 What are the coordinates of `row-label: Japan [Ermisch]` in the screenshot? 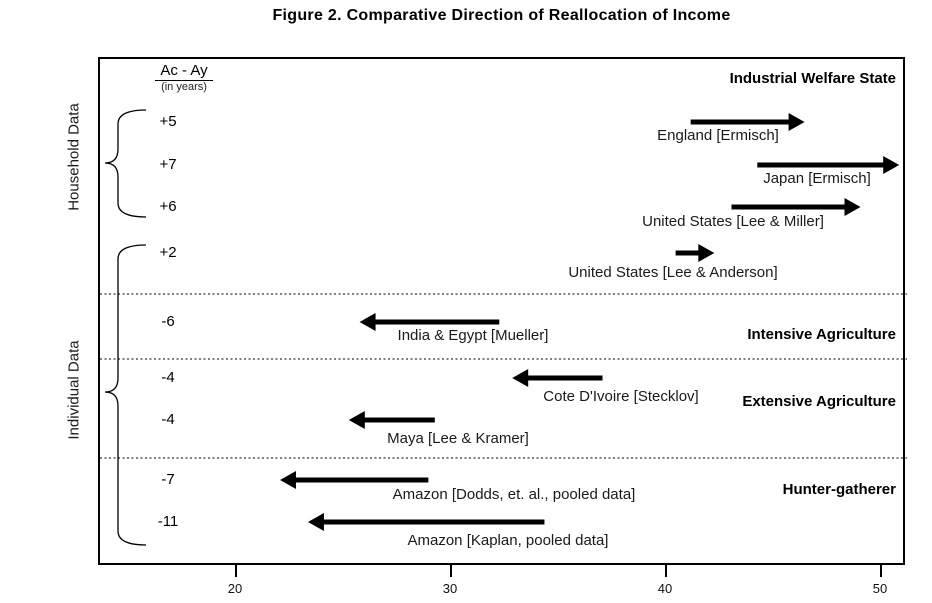 It's located at (817, 178).